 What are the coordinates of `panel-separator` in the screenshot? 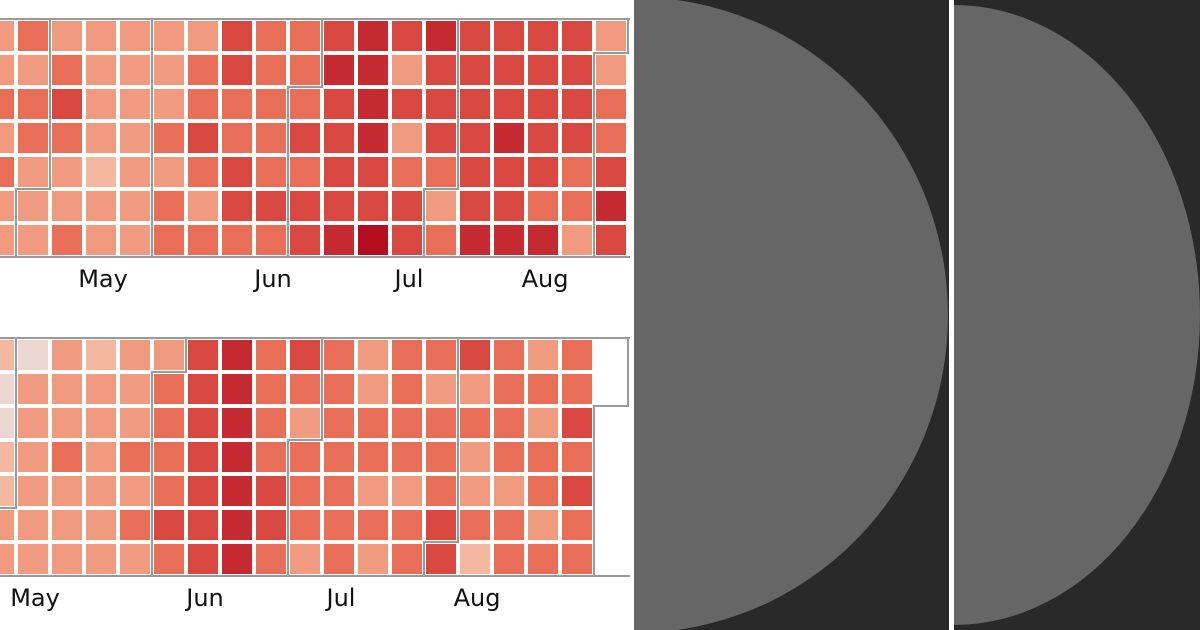 It's located at (951, 315).